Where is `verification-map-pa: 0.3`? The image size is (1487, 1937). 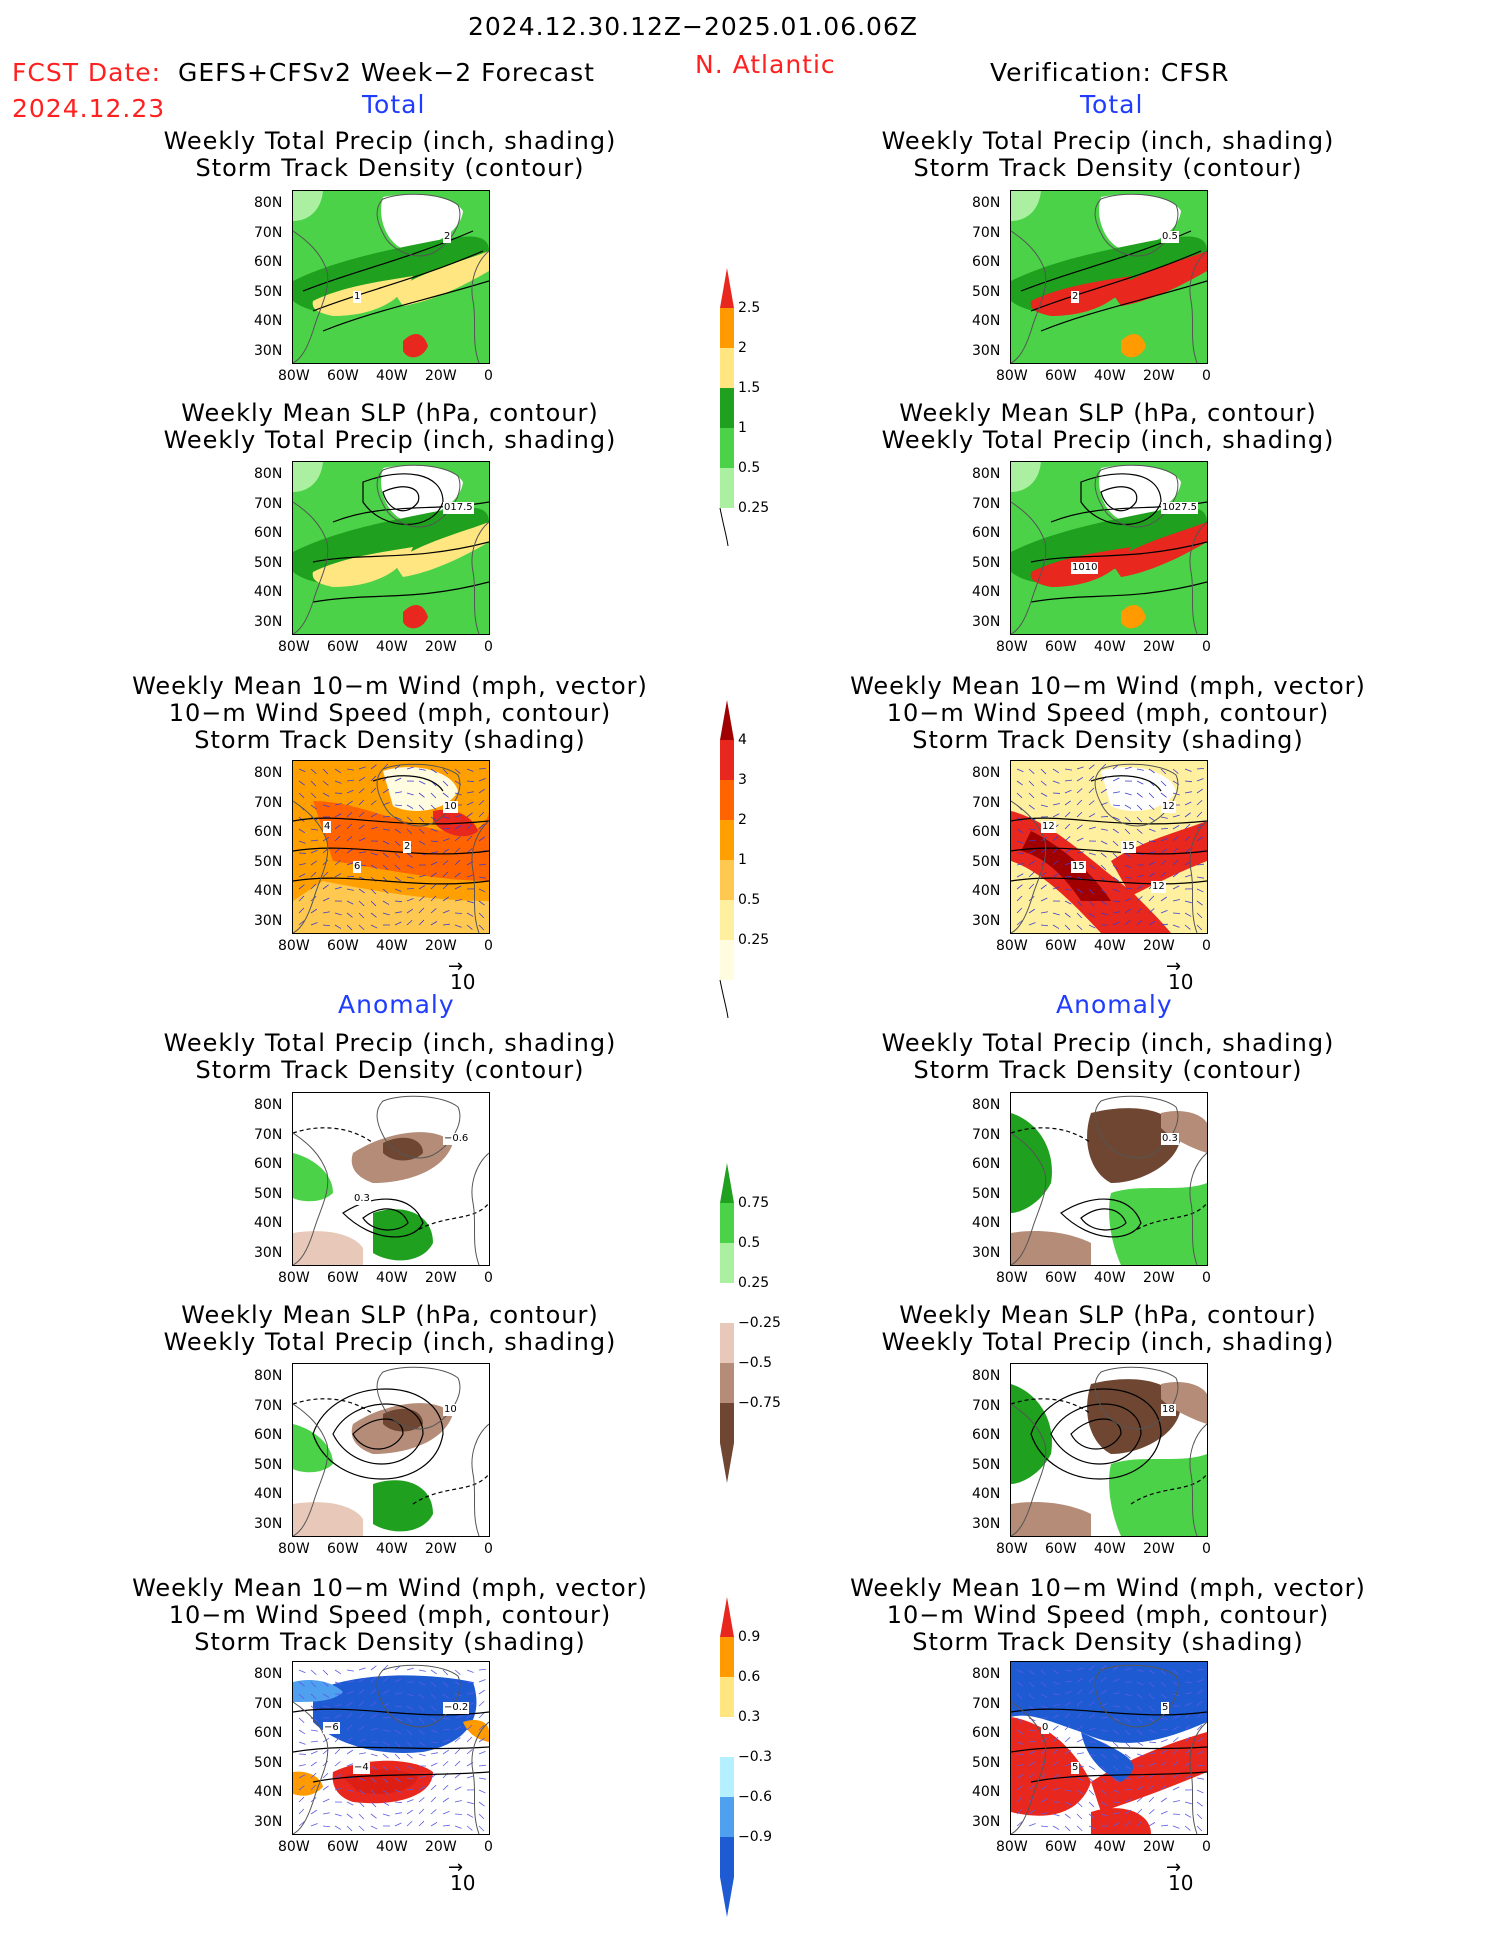
verification-map-pa: 0.3 is located at coordinates (1109, 1179).